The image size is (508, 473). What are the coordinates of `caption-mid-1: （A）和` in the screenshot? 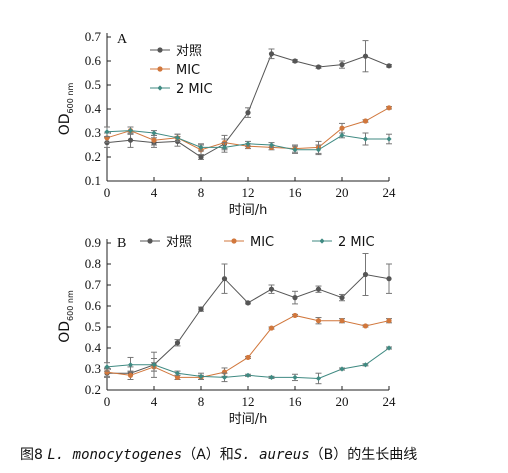 It's located at (208, 455).